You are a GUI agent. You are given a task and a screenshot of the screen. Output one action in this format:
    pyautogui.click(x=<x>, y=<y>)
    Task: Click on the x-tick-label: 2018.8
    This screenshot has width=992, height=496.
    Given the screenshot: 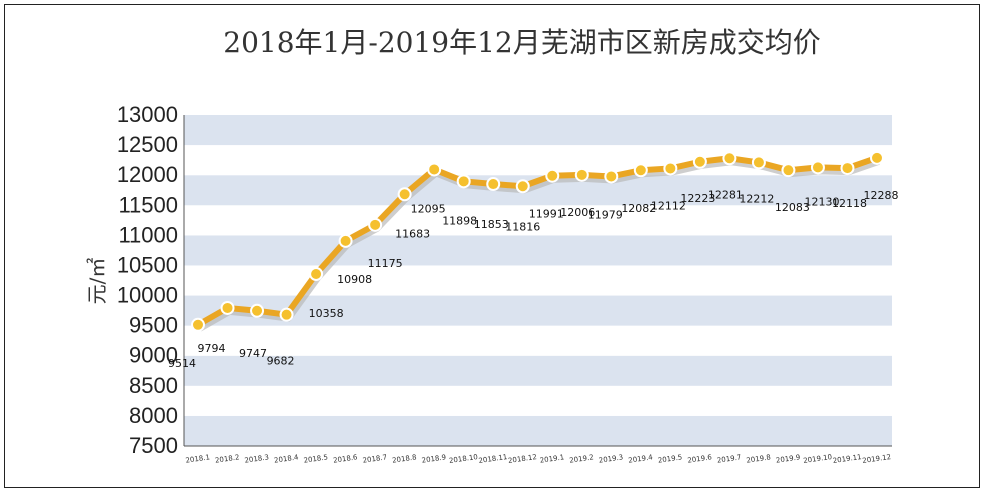 What is the action you would take?
    pyautogui.click(x=404, y=458)
    